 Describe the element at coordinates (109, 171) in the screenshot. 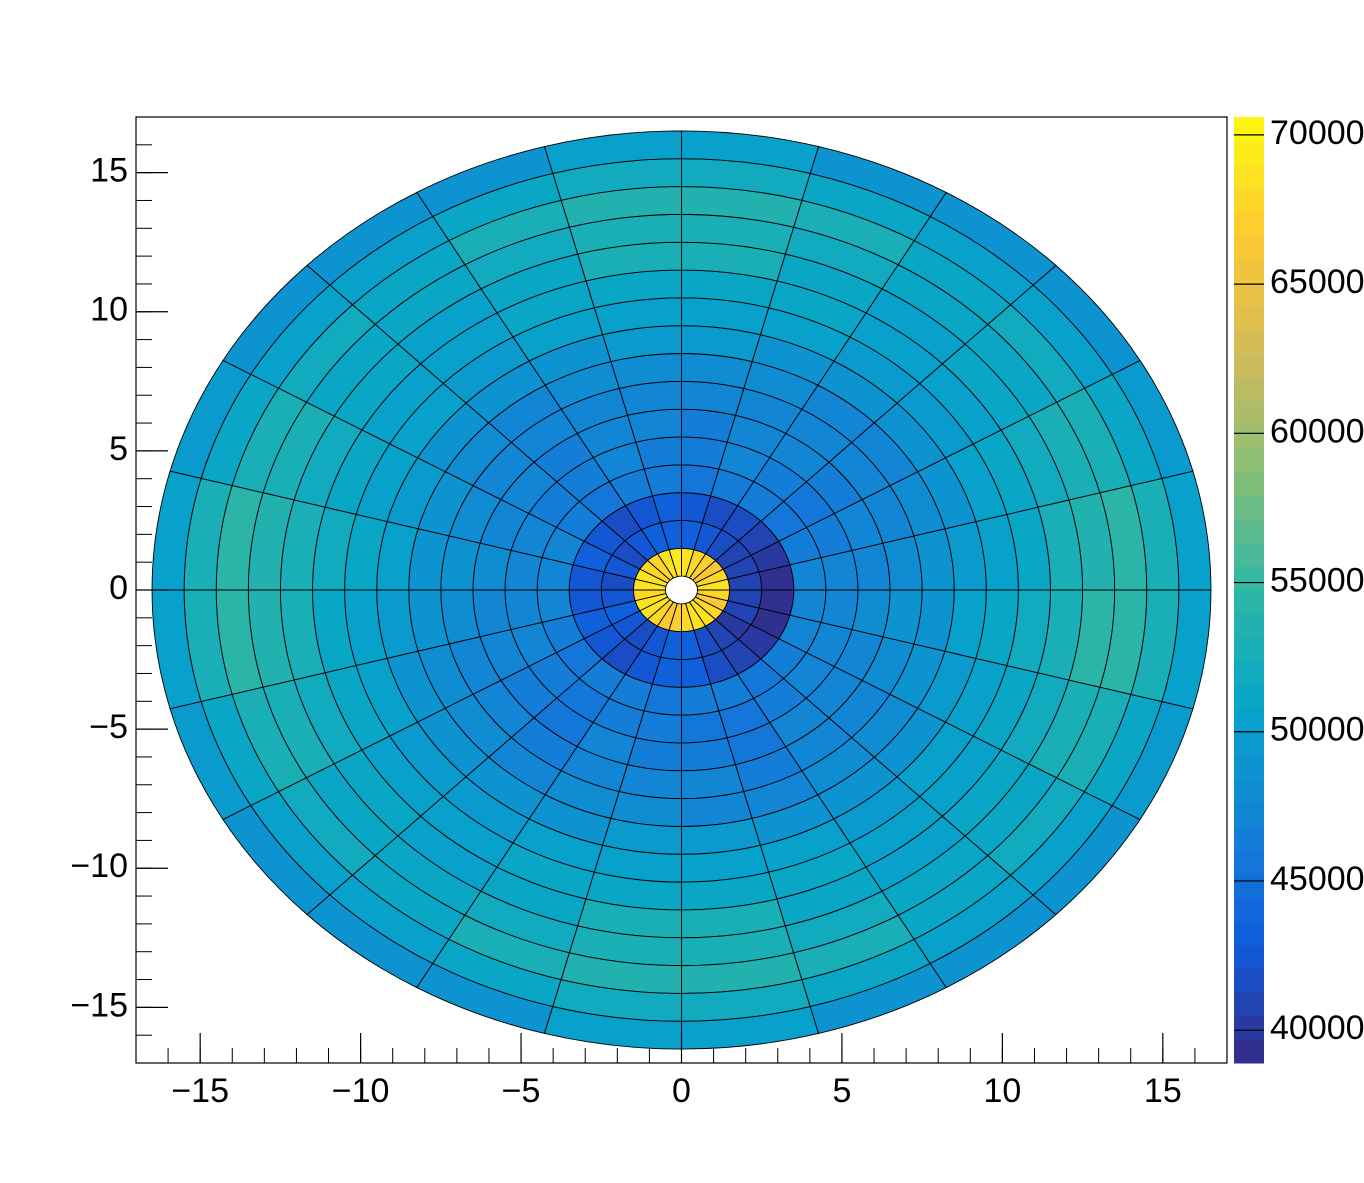

I see `y-tick-label: 15` at that location.